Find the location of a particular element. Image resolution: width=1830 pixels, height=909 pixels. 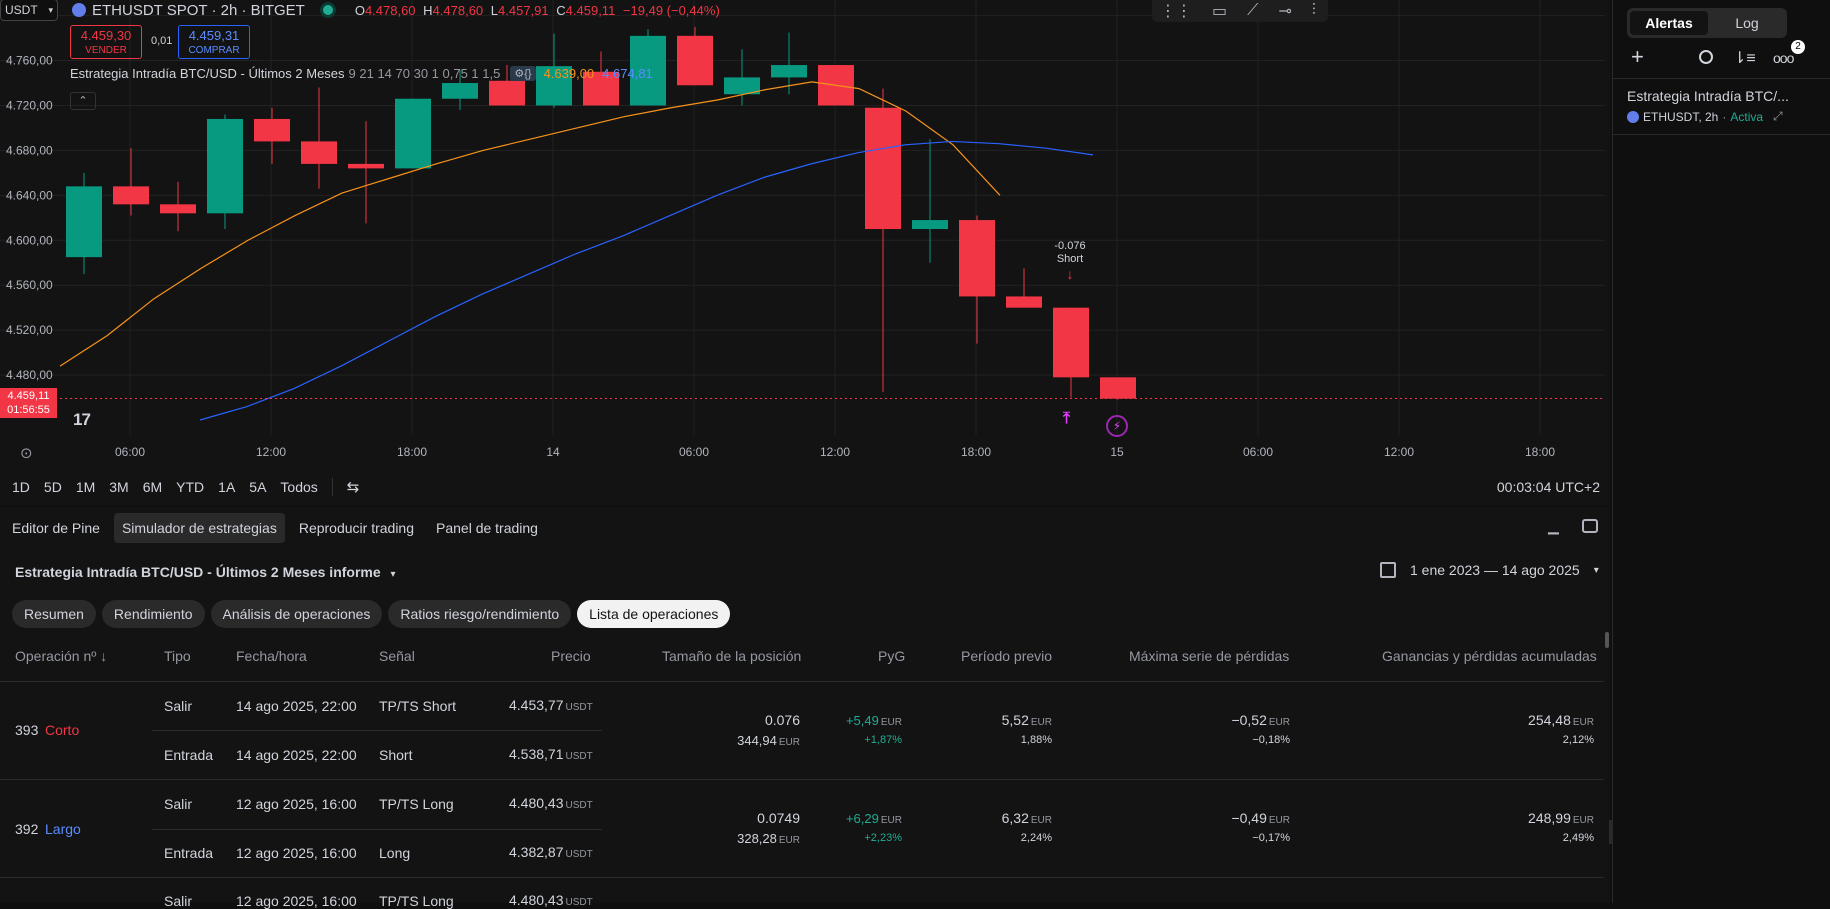

x-axis-tick-label: 18:00 is located at coordinates (1540, 452).